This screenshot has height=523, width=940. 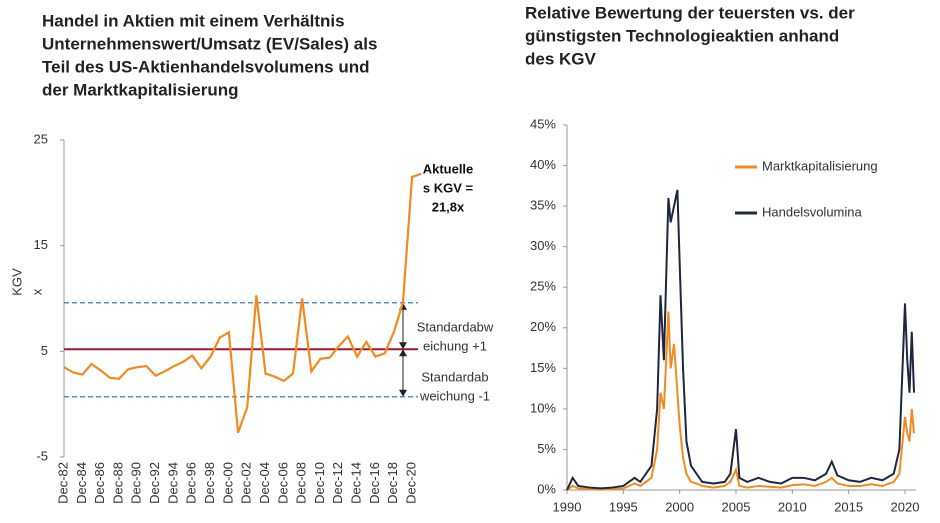 What do you see at coordinates (812, 211) in the screenshot?
I see `legend-label: Handelsvolumina` at bounding box center [812, 211].